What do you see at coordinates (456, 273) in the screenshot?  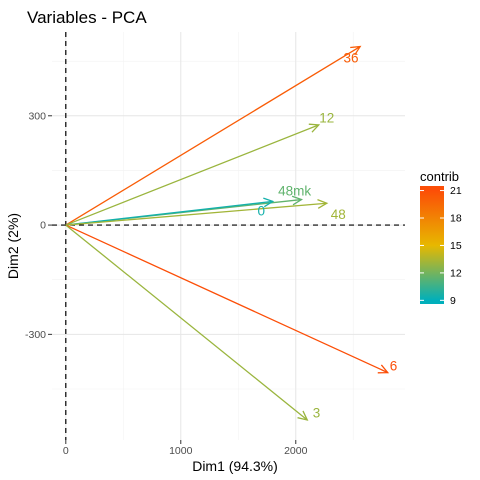 I see `legend-tick-label: 12` at bounding box center [456, 273].